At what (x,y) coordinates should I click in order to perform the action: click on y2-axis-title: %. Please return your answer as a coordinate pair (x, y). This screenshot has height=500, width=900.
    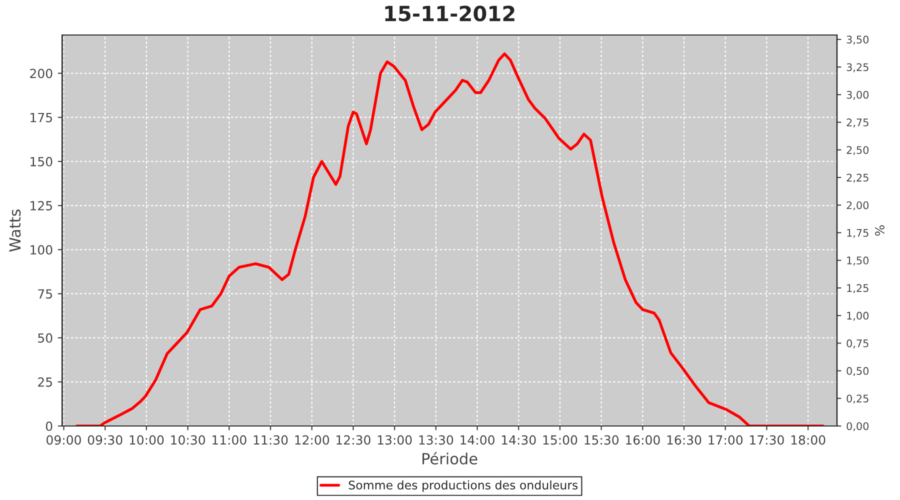
    Looking at the image, I should click on (879, 230).